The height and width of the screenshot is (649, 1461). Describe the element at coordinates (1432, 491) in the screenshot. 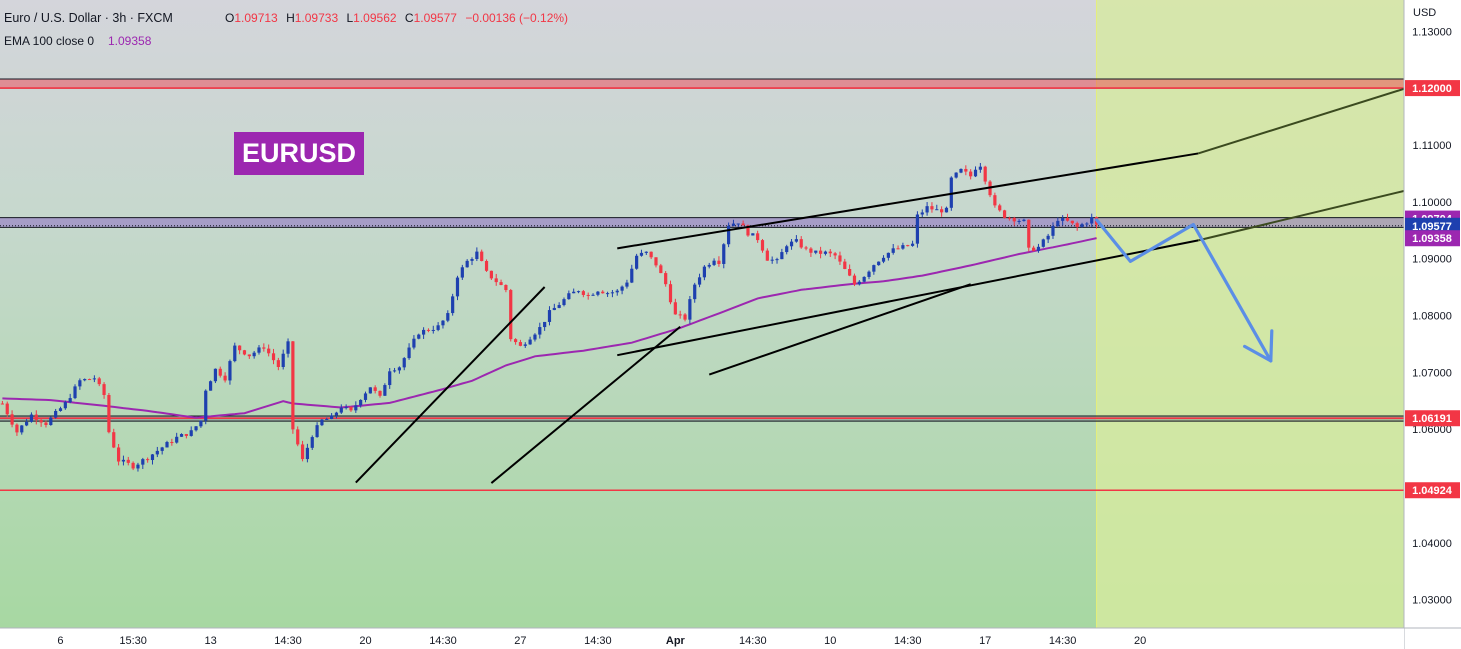

I see `price-label-5: 1.04924` at that location.